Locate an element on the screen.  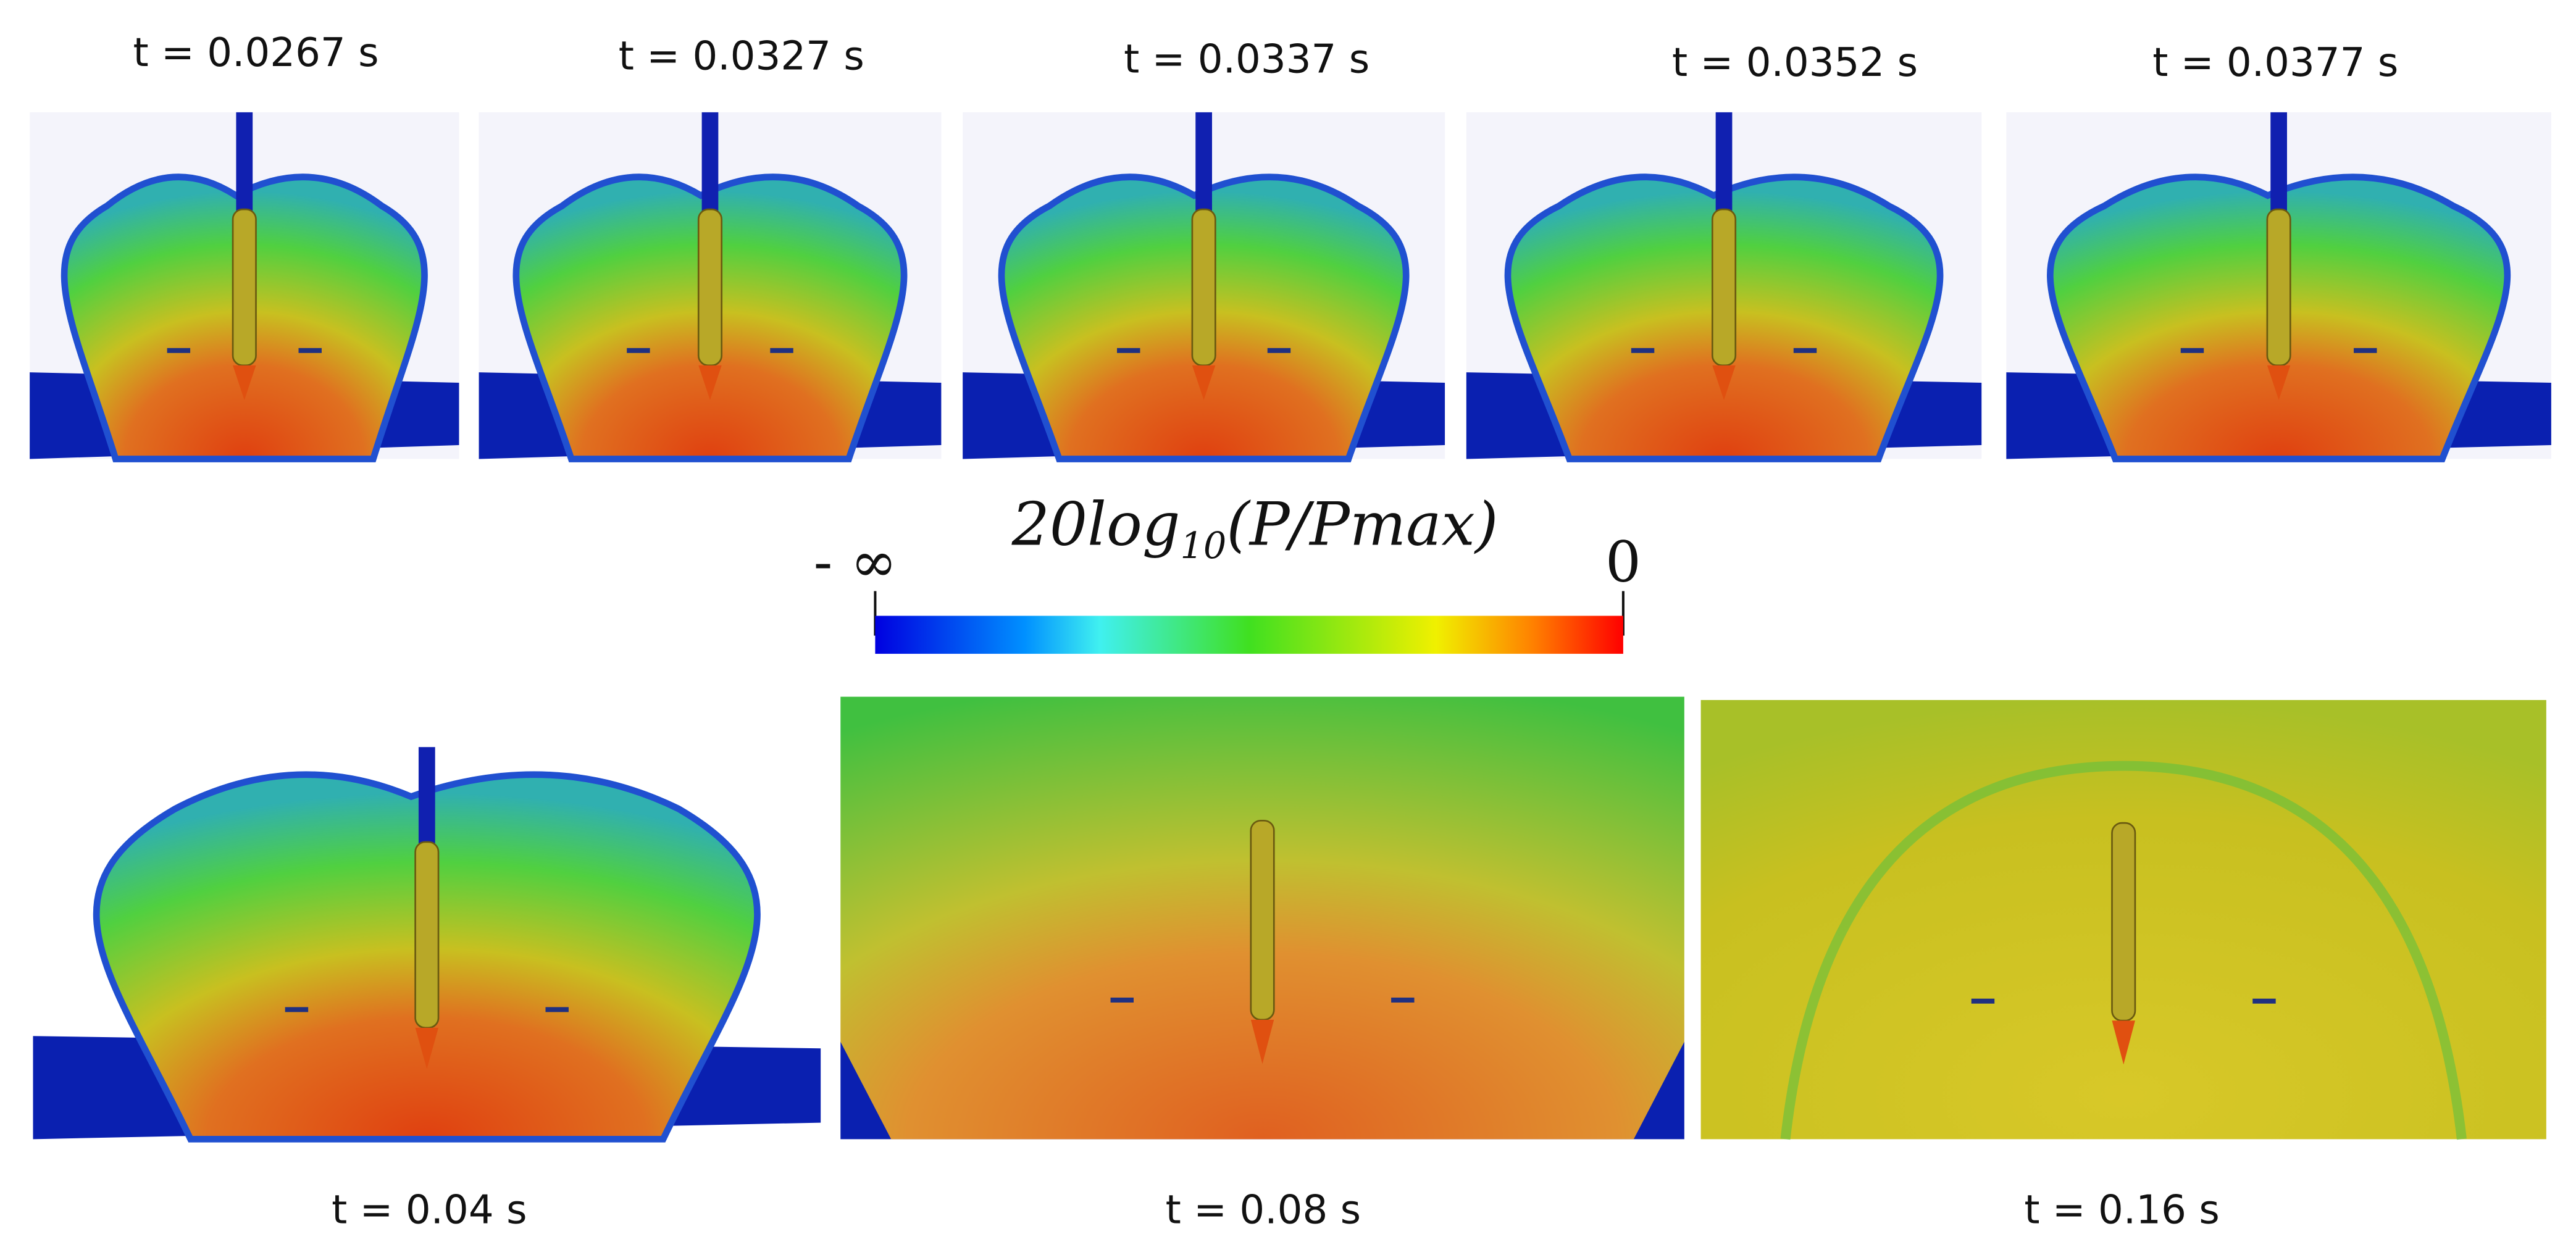
panel: t = 0.0327 s is located at coordinates (710, 247).